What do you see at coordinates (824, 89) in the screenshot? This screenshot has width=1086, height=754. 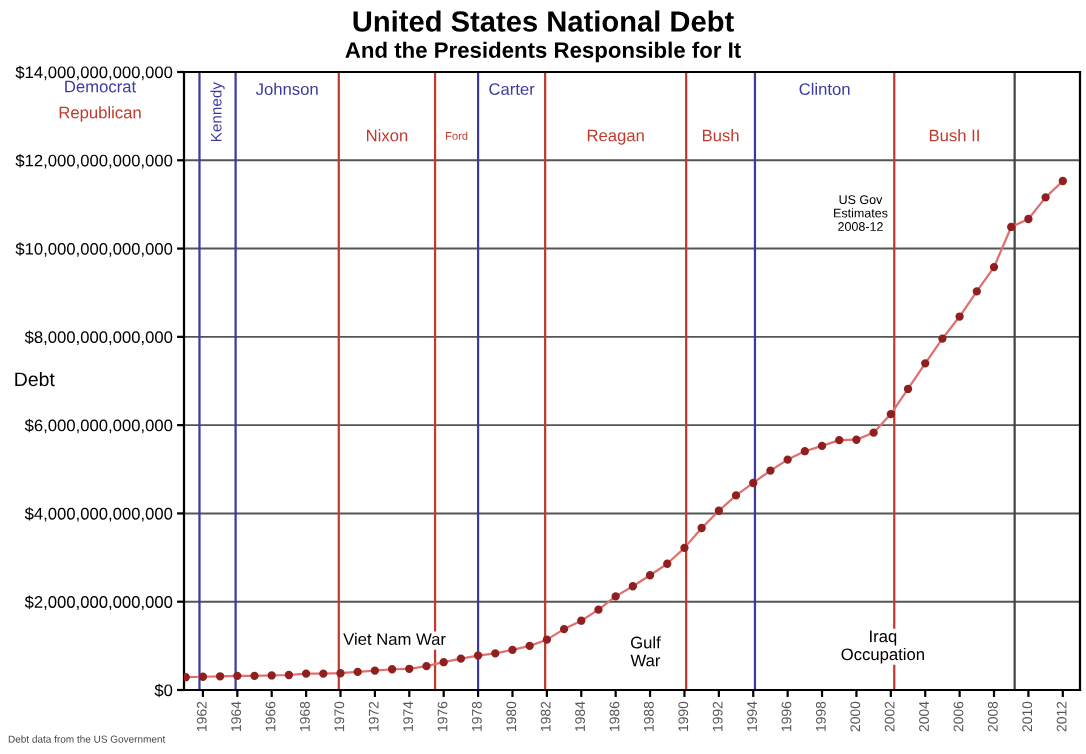 I see `ref-line-label: Clinton` at bounding box center [824, 89].